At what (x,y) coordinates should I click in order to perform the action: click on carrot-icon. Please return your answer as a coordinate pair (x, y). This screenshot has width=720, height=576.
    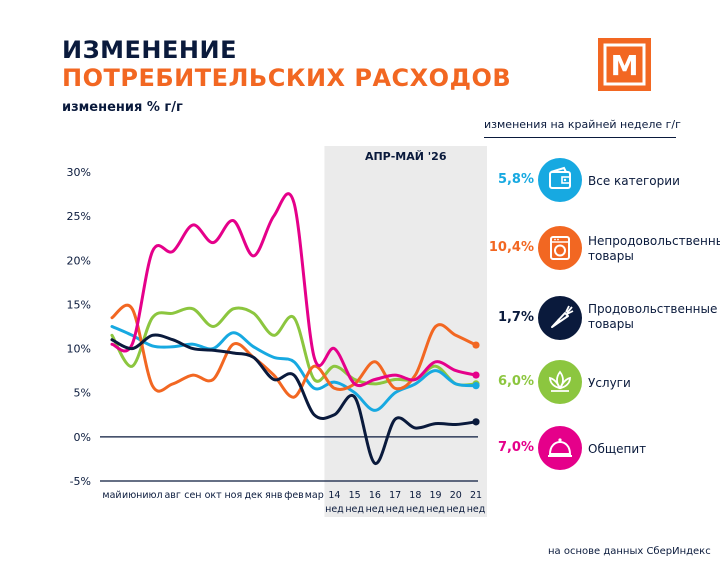
    Looking at the image, I should click on (562, 316).